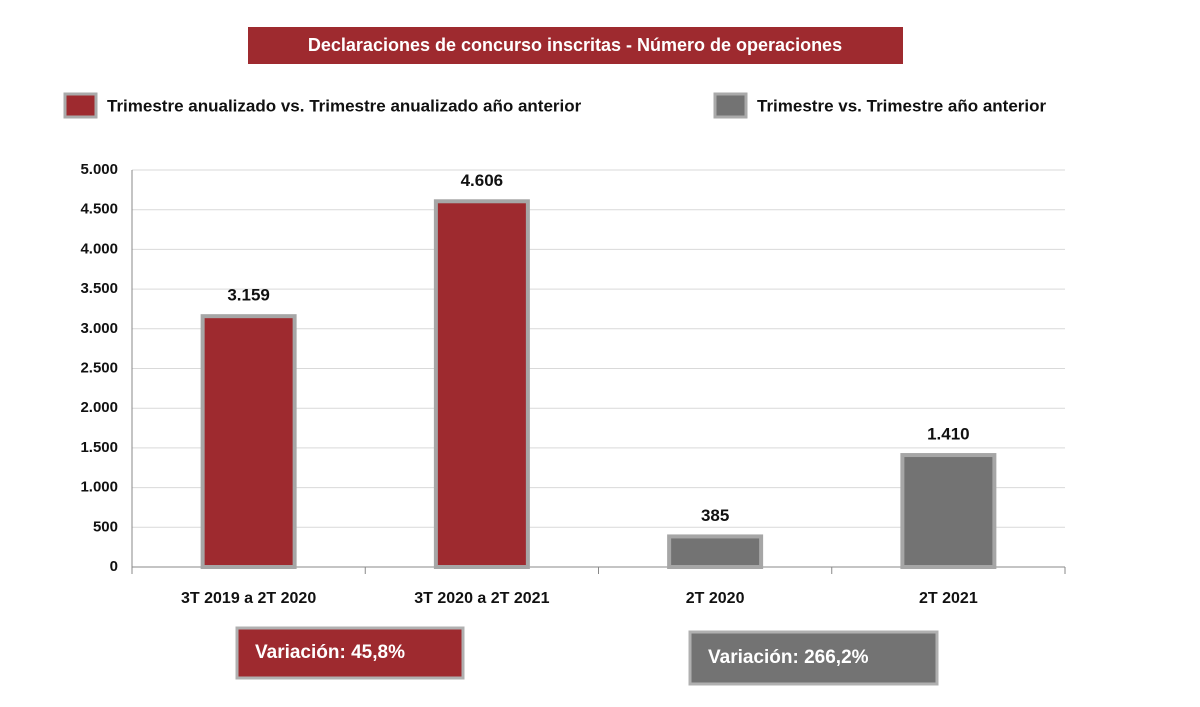 Image resolution: width=1200 pixels, height=707 pixels. What do you see at coordinates (482, 180) in the screenshot?
I see `value-label: 4.606` at bounding box center [482, 180].